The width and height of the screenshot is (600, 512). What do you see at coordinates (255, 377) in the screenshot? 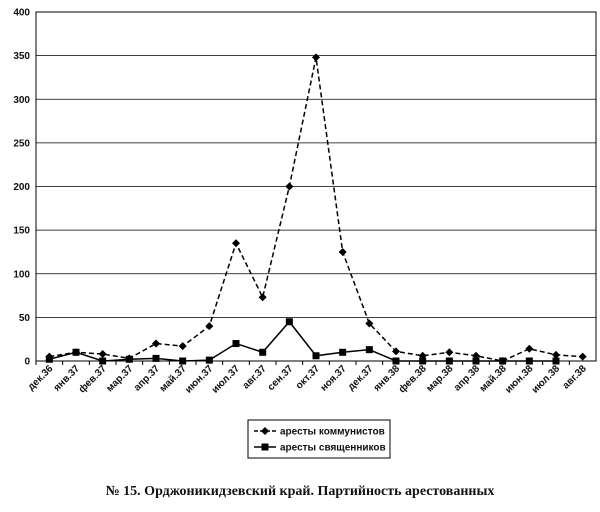
I see `x-tick-label: авг.37` at bounding box center [255, 377].